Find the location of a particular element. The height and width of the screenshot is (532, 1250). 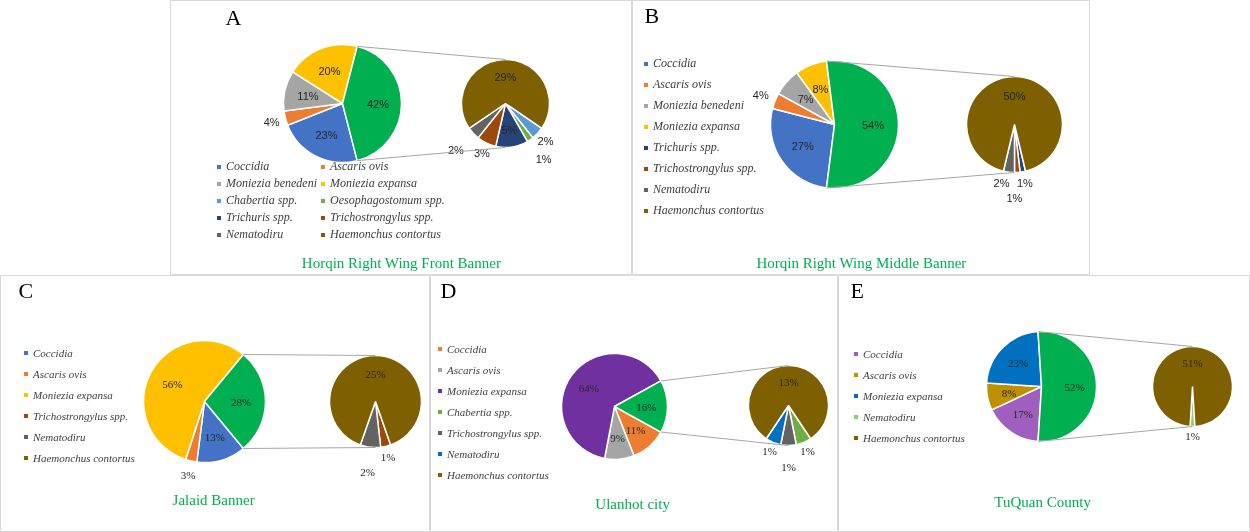

text: D is located at coordinates (448, 290).